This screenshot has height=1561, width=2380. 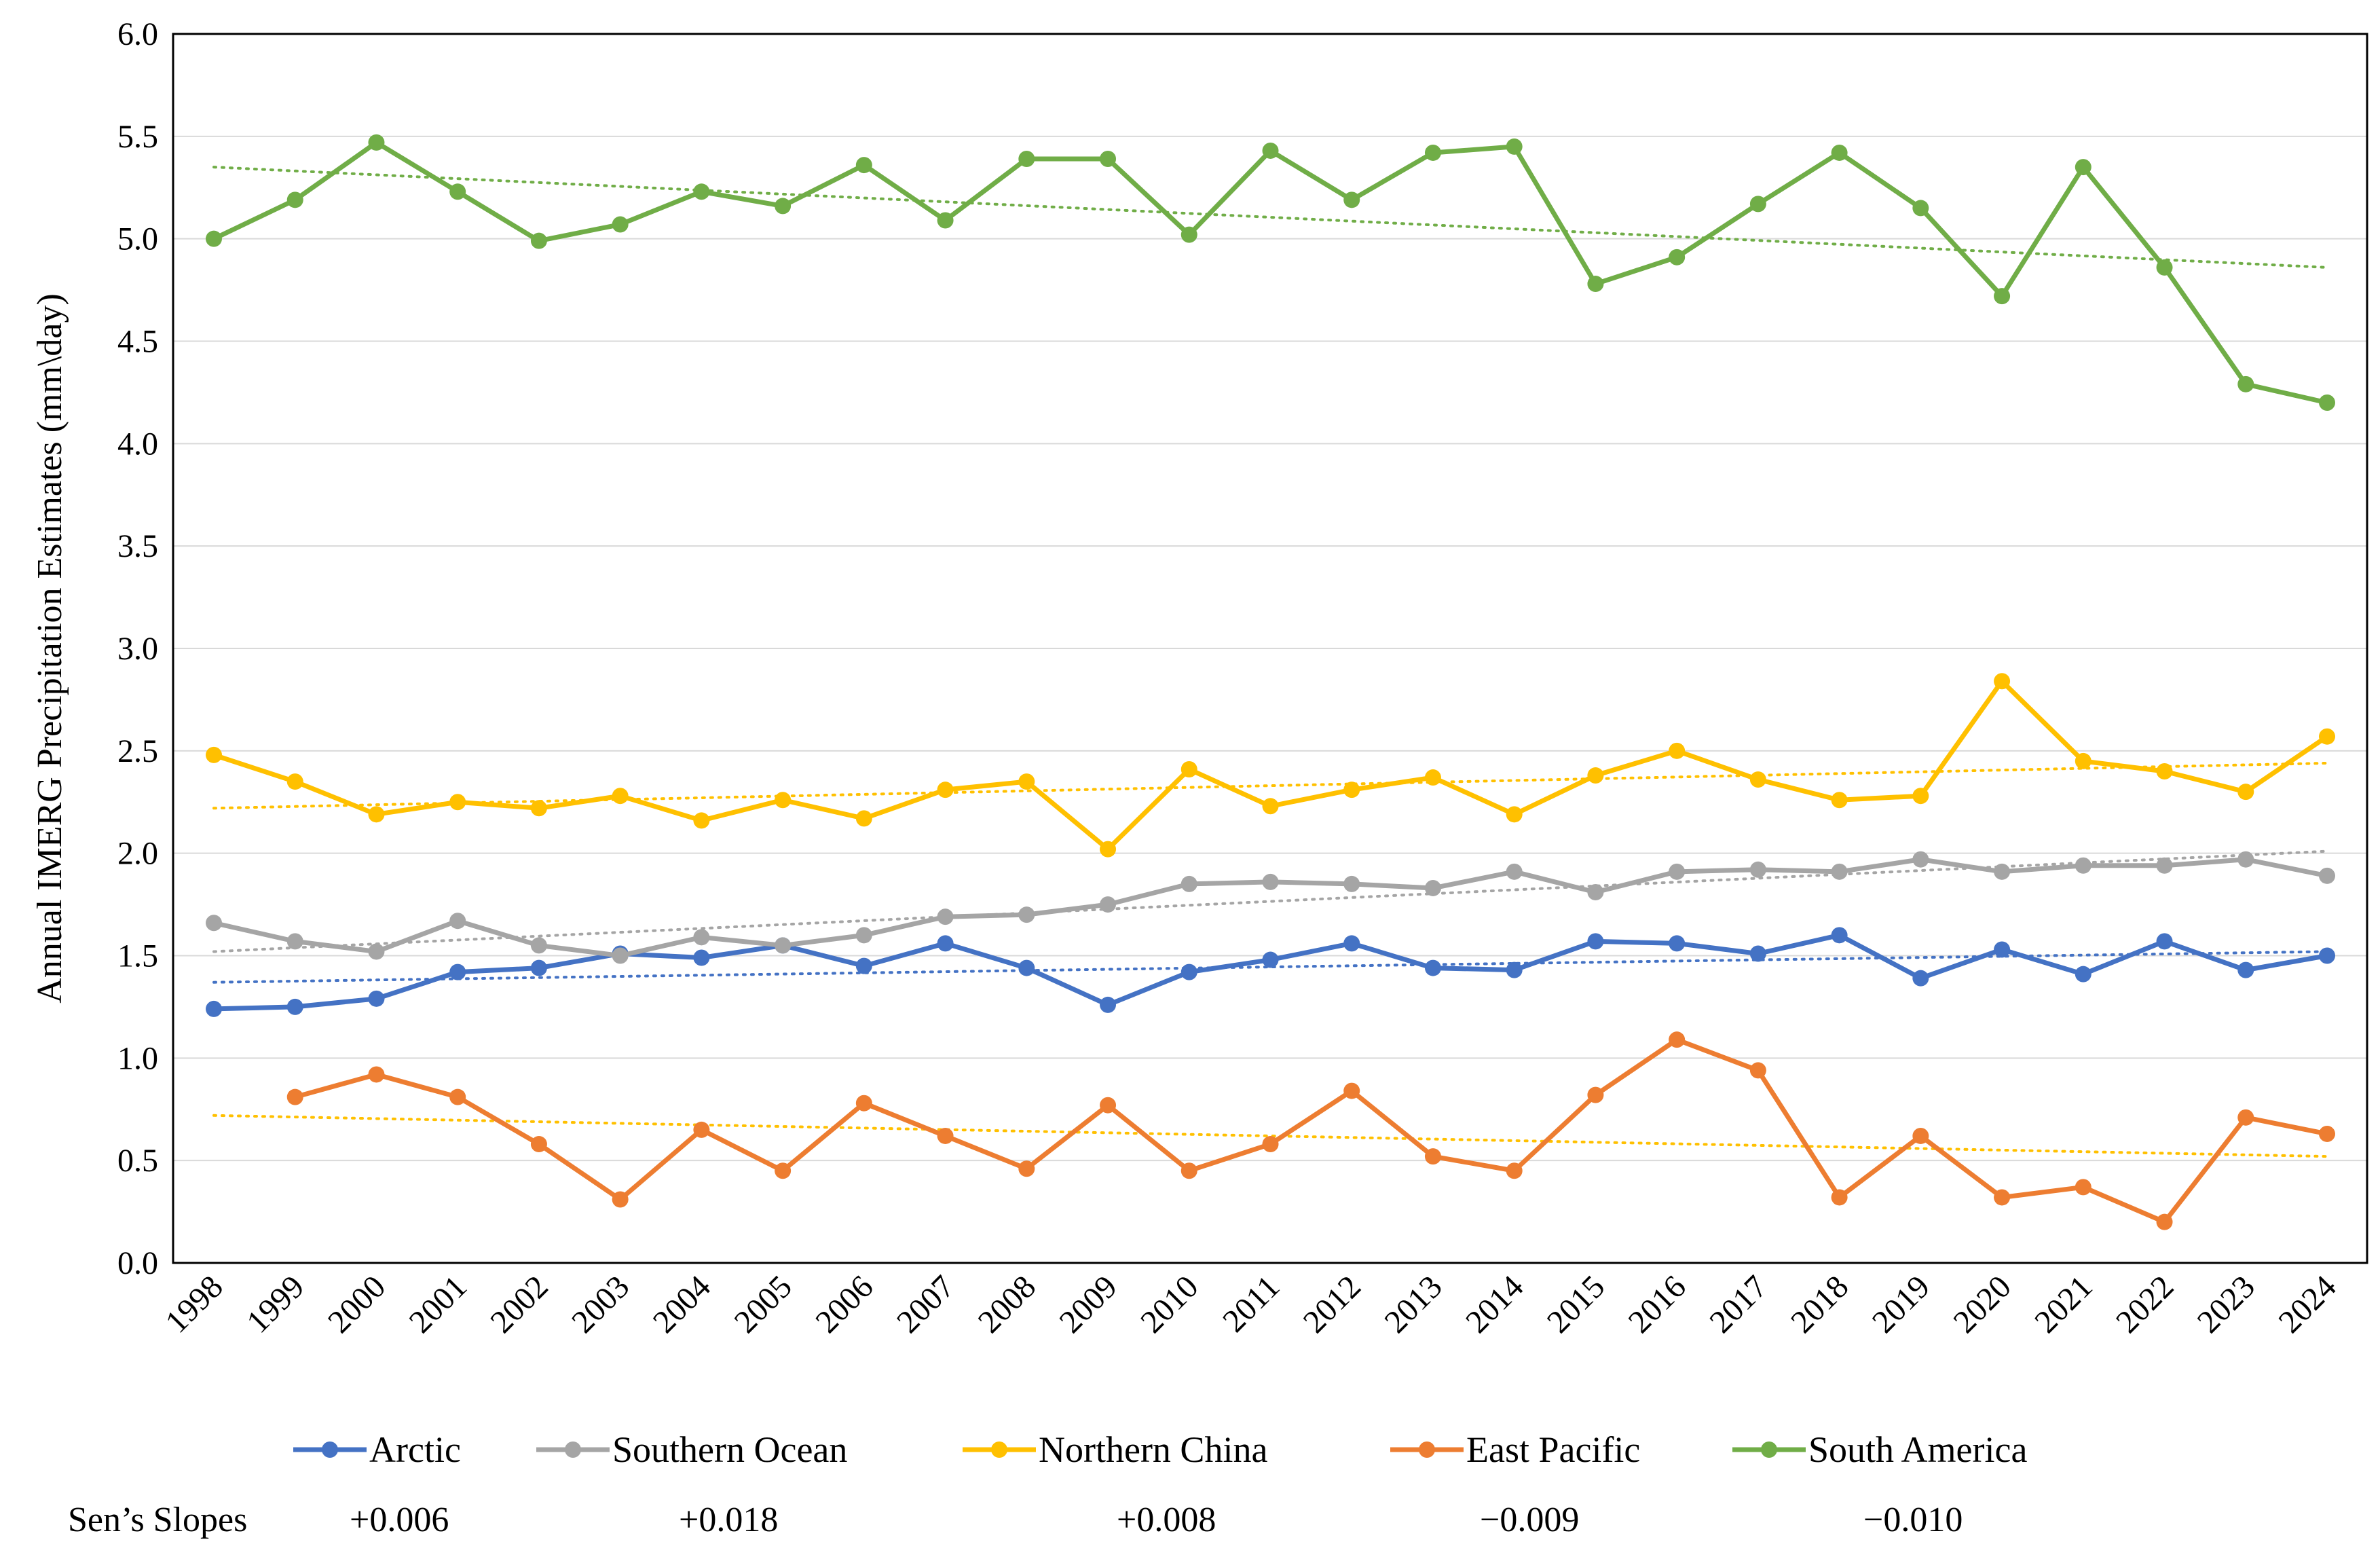 I want to click on legend-label: East Pacific, so click(x=1553, y=1449).